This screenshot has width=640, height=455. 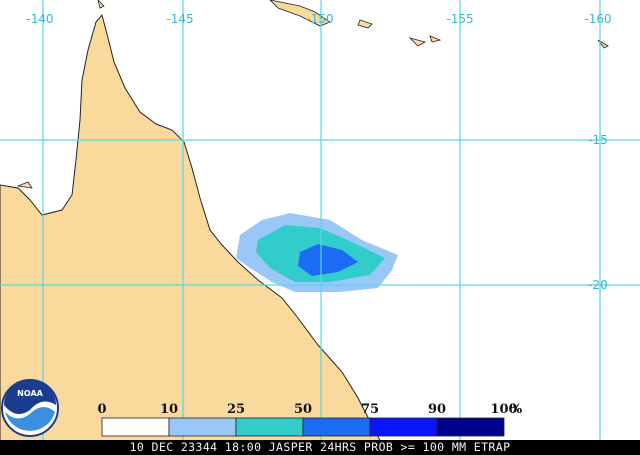 What do you see at coordinates (236, 409) in the screenshot?
I see `legend-label: 25` at bounding box center [236, 409].